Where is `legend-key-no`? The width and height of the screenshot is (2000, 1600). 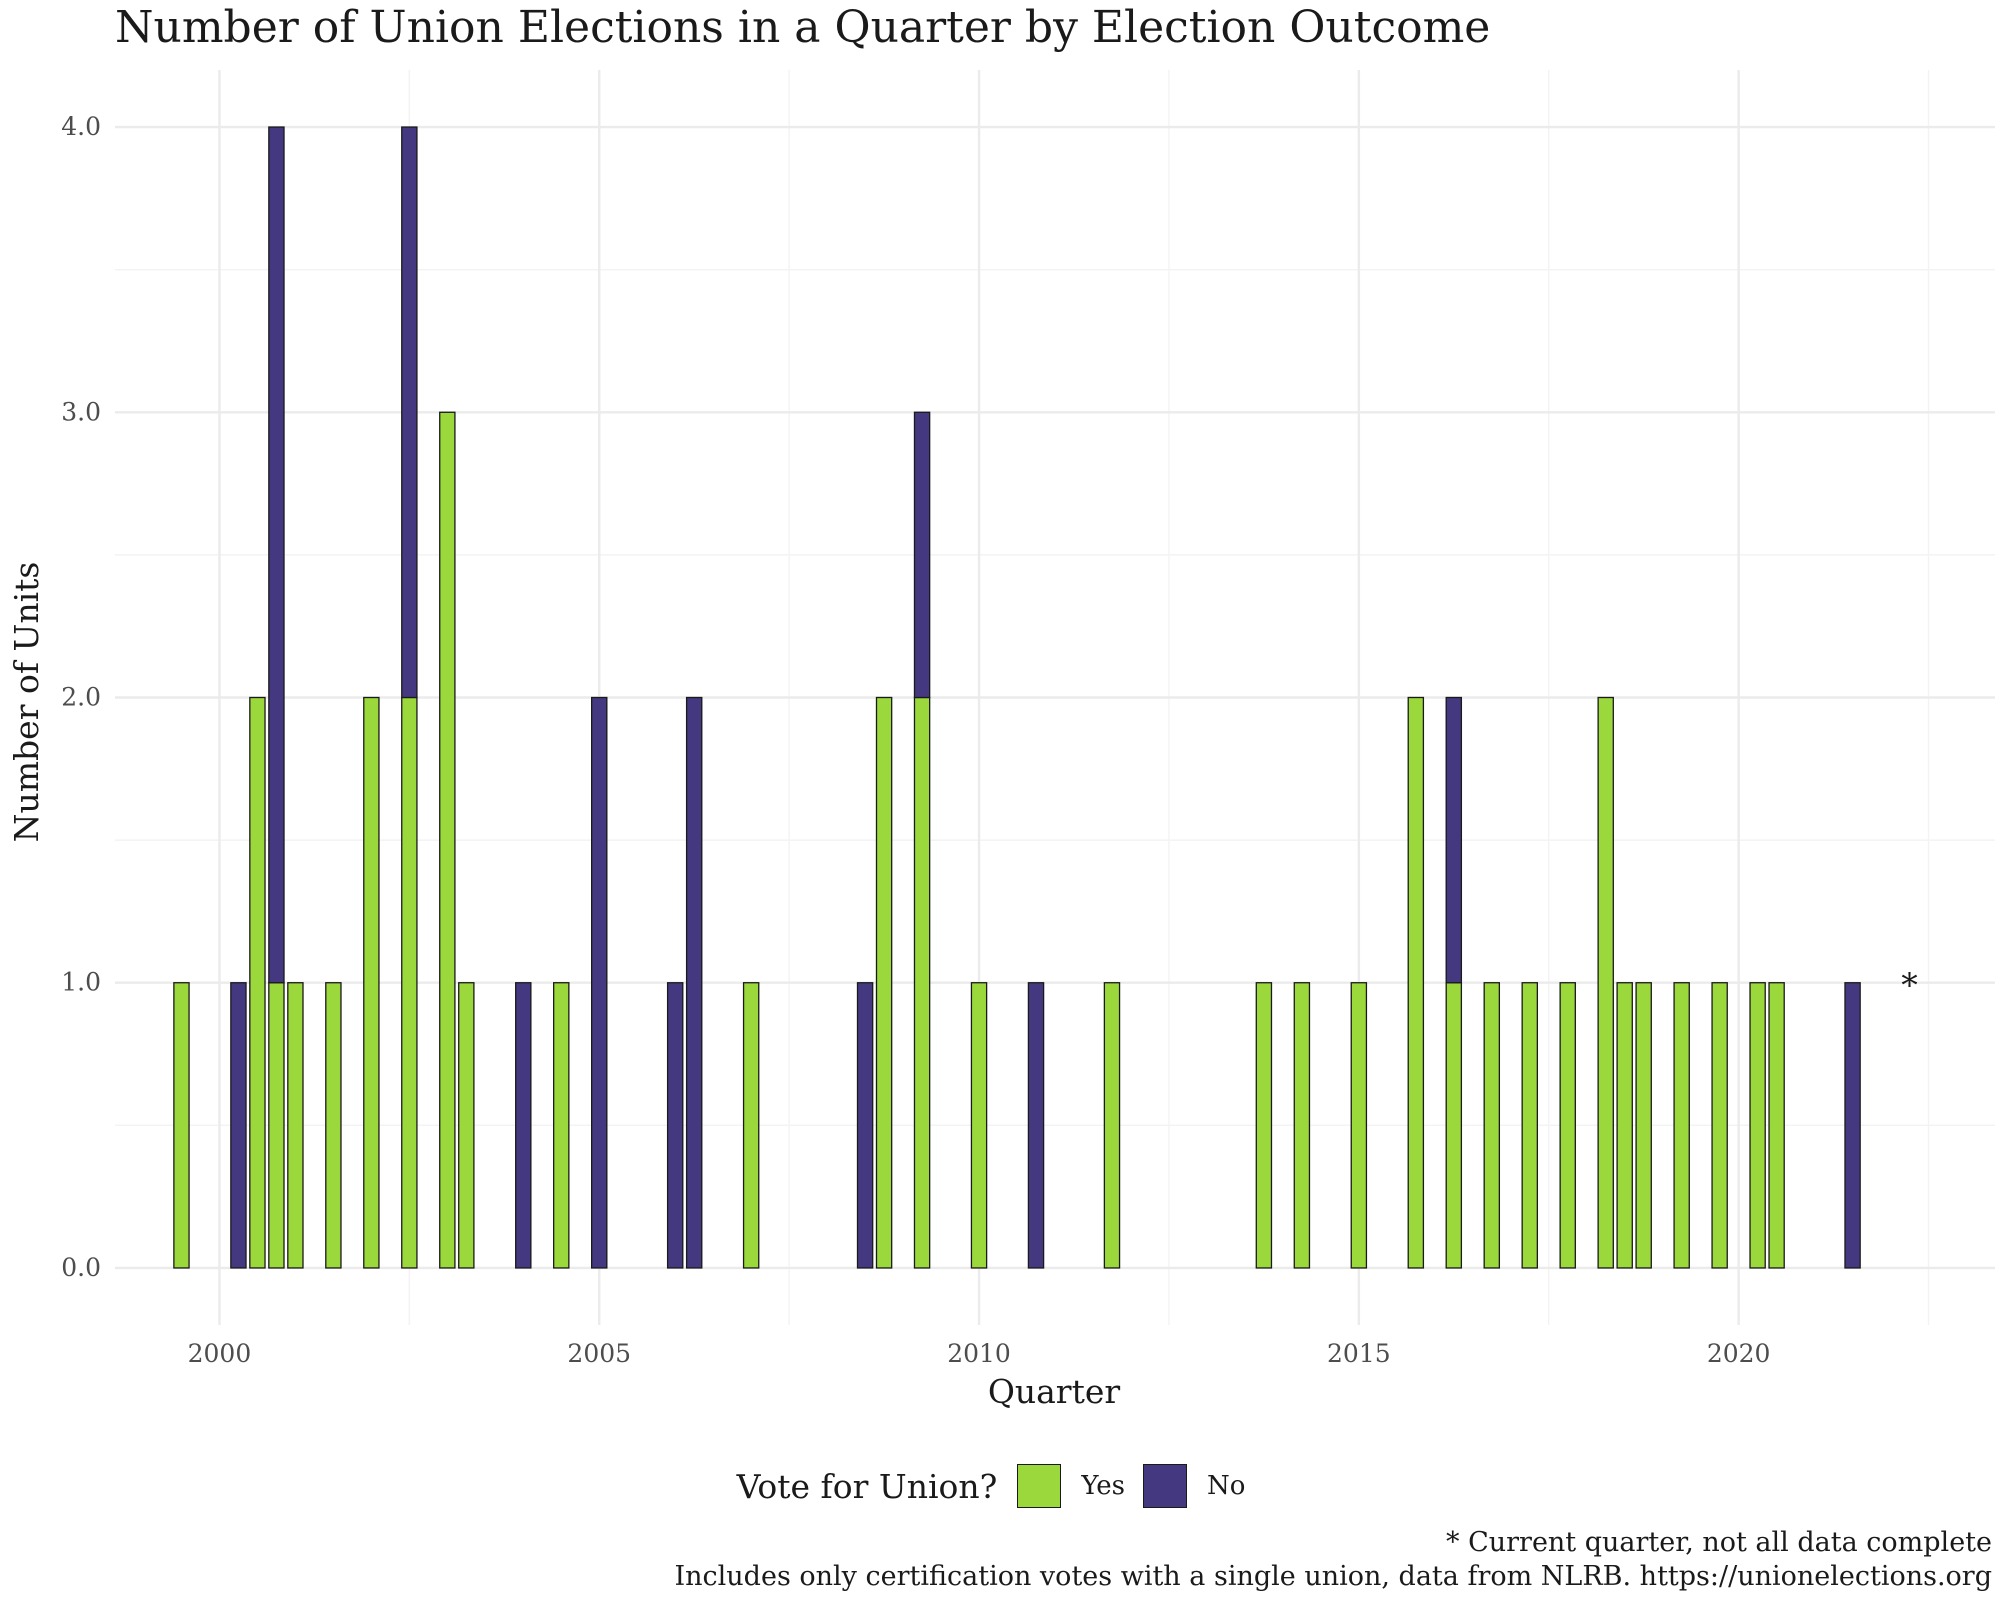 legend-key-no is located at coordinates (1164, 1486).